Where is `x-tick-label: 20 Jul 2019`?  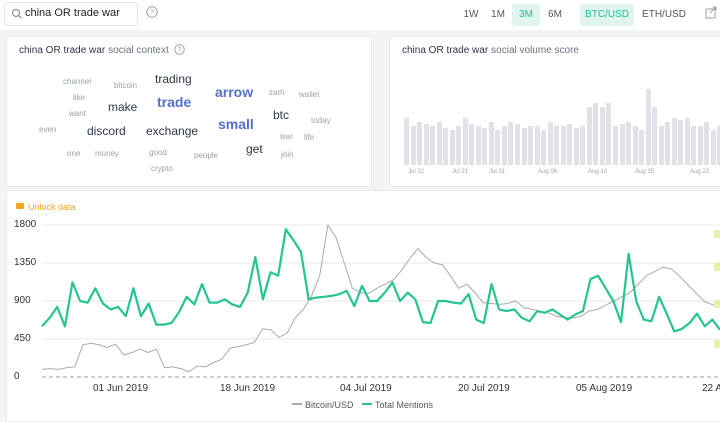
x-tick-label: 20 Jul 2019 is located at coordinates (484, 388).